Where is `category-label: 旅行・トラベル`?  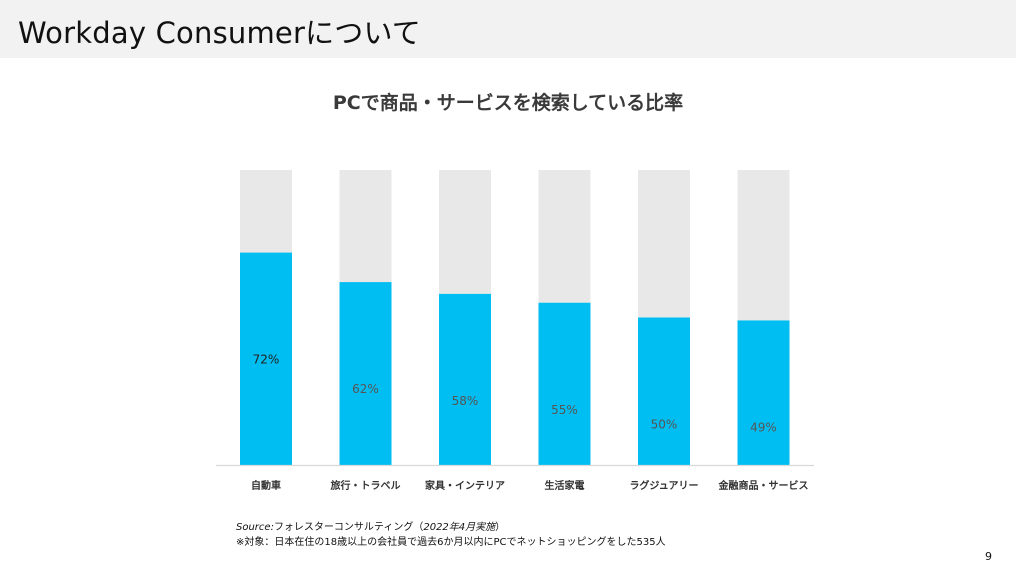 category-label: 旅行・トラベル is located at coordinates (366, 485).